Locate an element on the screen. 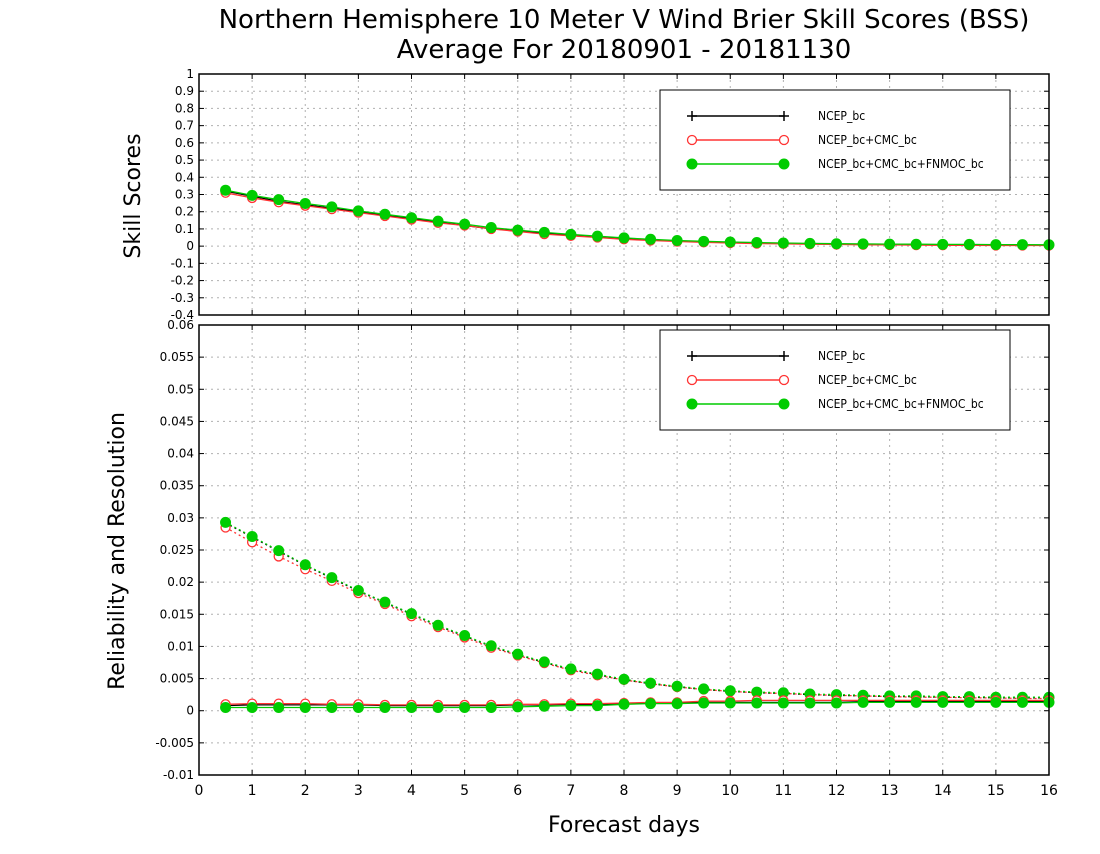 This screenshot has width=1100, height=854. y-tick-label: -0.01 is located at coordinates (178, 775).